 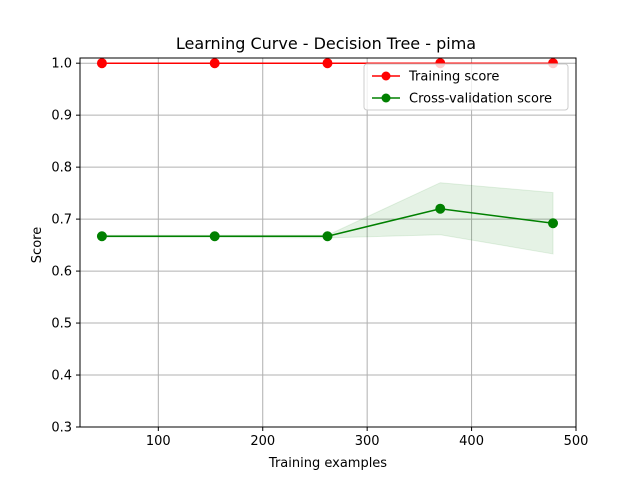 What do you see at coordinates (471, 441) in the screenshot?
I see `x-tick-label: 400` at bounding box center [471, 441].